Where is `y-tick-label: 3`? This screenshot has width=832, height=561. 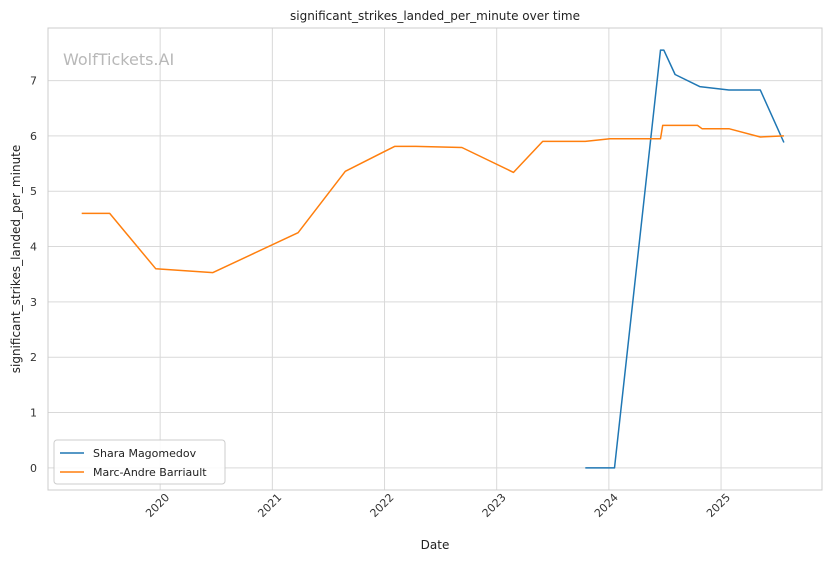 y-tick-label: 3 is located at coordinates (33, 302).